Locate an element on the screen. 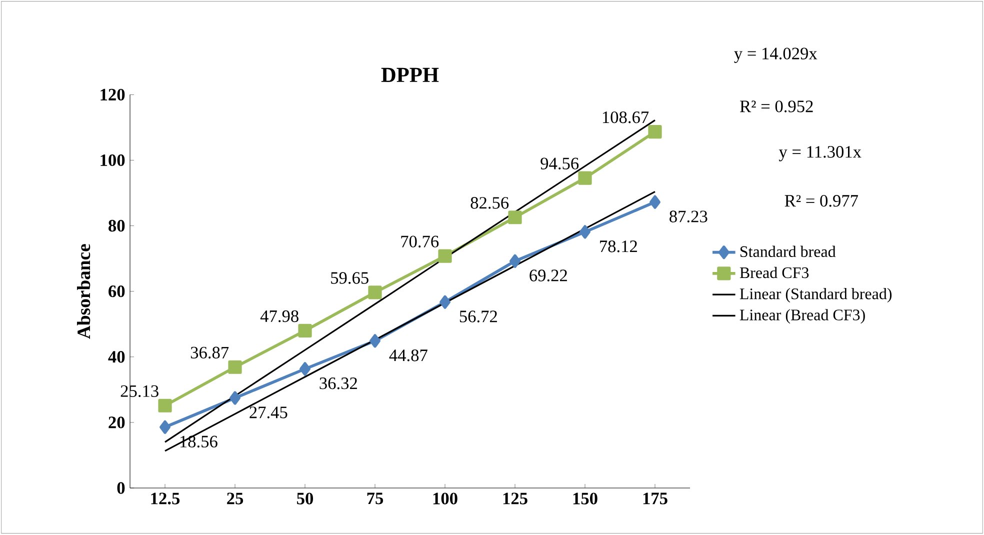 The image size is (984, 535). text: y = 14.029x is located at coordinates (776, 56).